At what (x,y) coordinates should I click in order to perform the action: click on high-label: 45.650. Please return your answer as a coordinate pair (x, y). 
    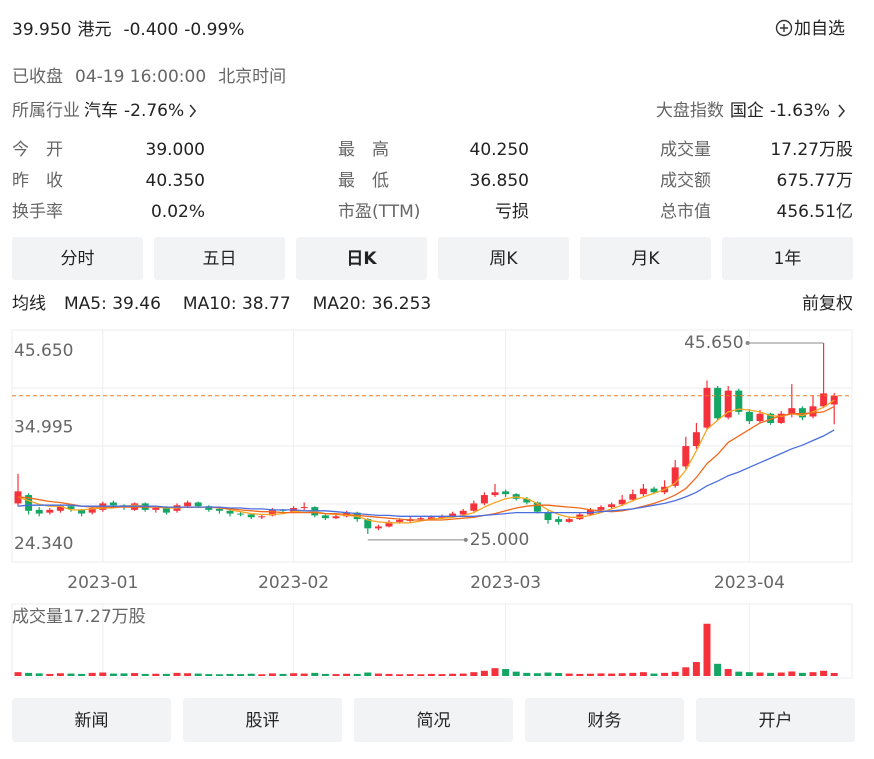
    Looking at the image, I should click on (713, 343).